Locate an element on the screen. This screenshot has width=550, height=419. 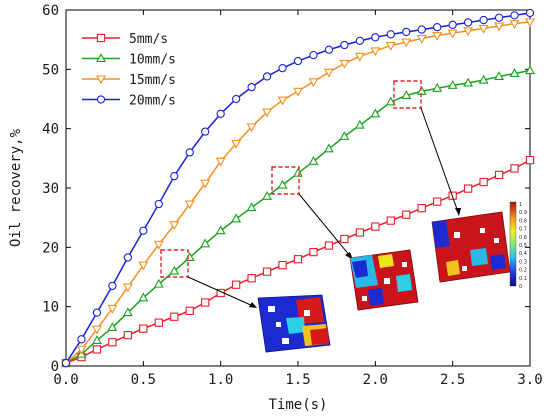
data-point-5mm/s-14 is located at coordinates (282, 265).